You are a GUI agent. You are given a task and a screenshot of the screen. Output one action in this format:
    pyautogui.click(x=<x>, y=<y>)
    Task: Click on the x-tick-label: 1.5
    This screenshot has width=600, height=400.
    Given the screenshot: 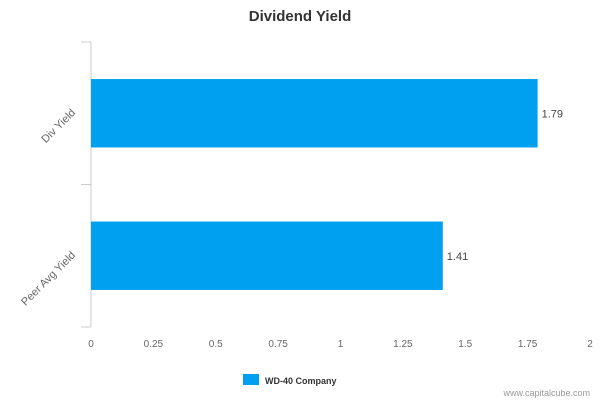 What is the action you would take?
    pyautogui.click(x=465, y=344)
    